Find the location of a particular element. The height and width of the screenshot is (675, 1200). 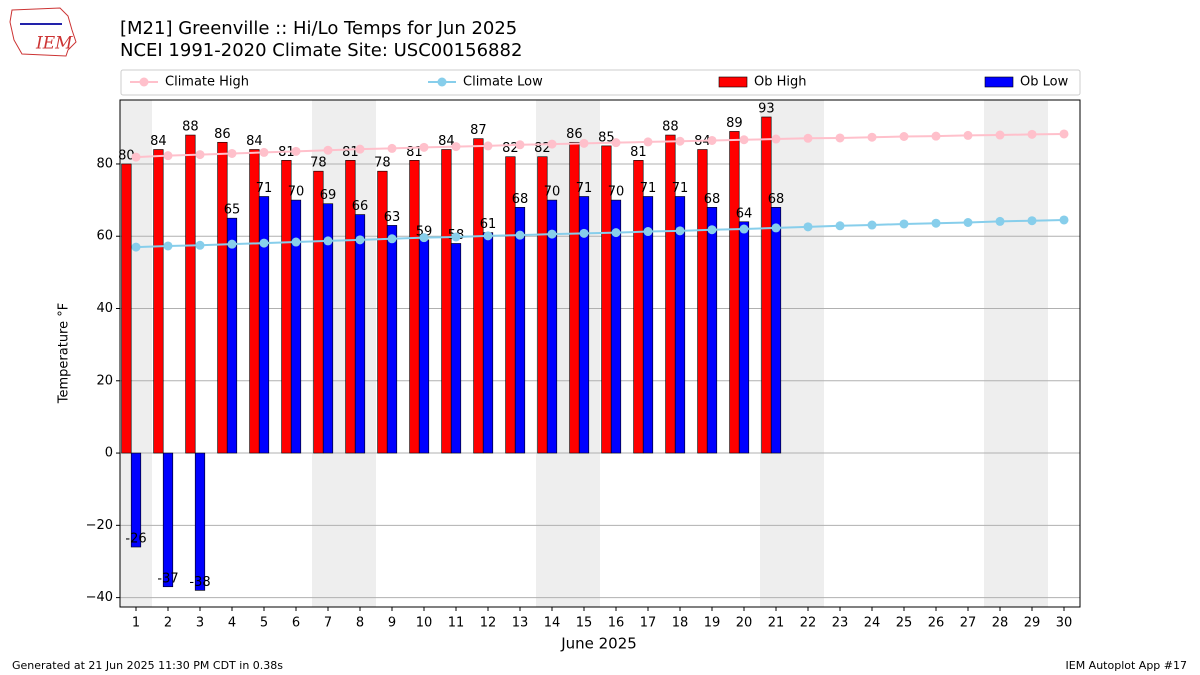

data-label: -37 is located at coordinates (167, 578).